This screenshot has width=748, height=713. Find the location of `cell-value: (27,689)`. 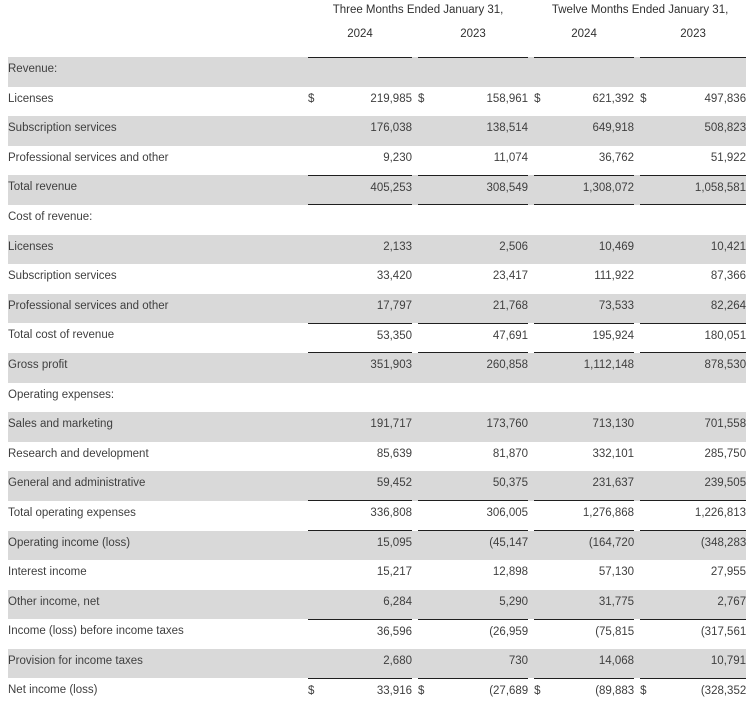

cell-value: (27,689) is located at coordinates (480, 693).